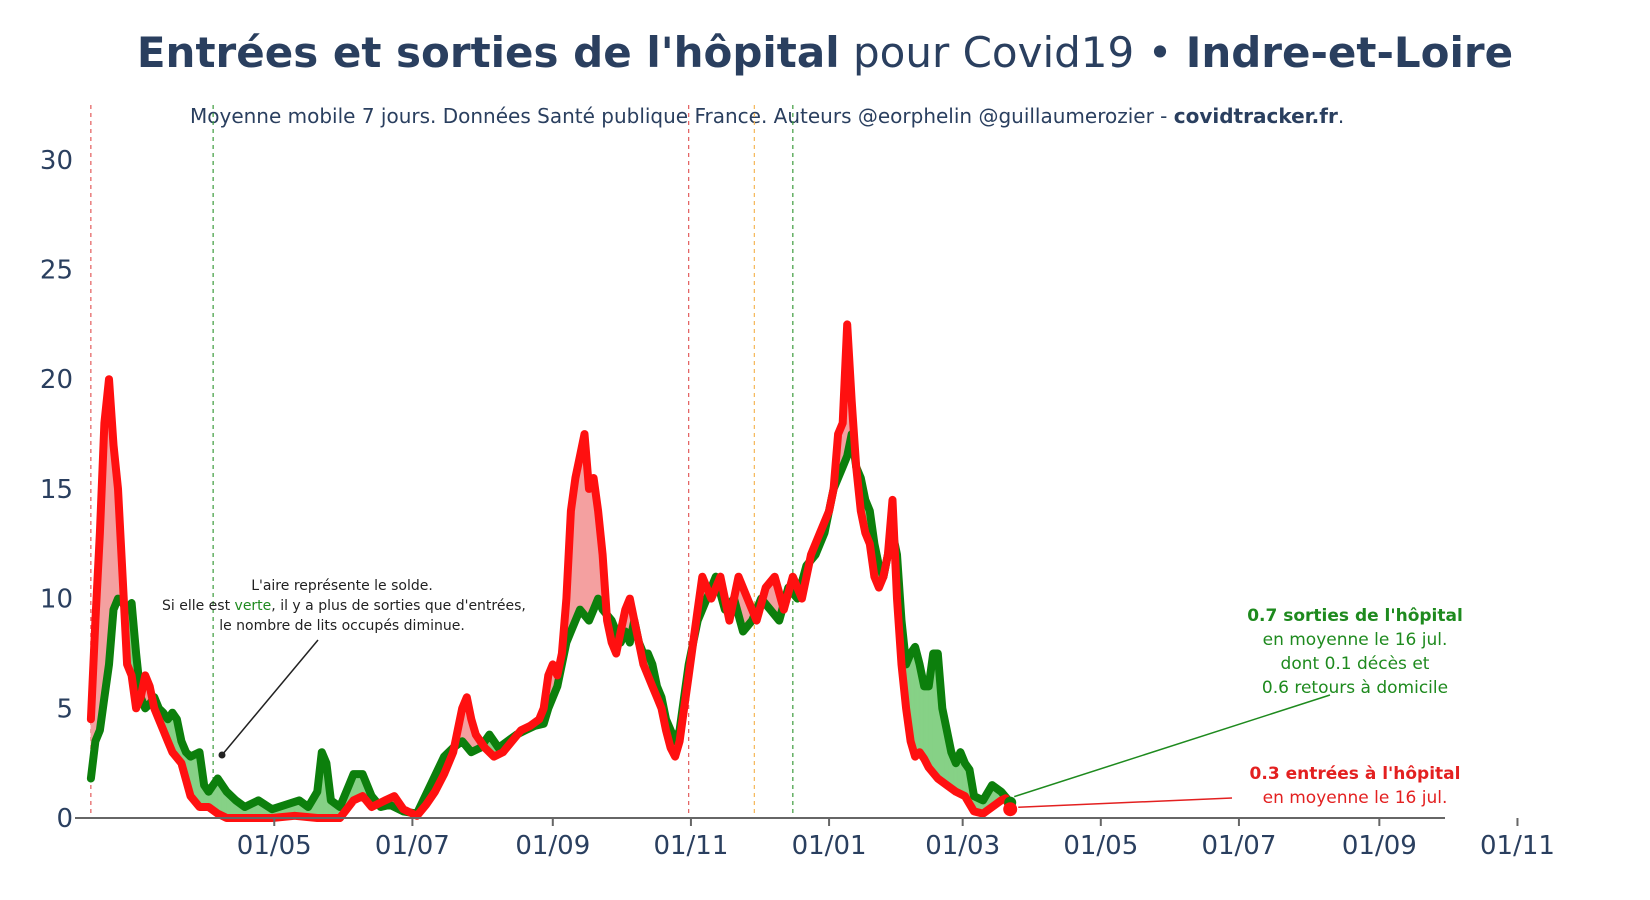 The width and height of the screenshot is (1650, 900). Describe the element at coordinates (590, 552) in the screenshot. I see `area-entrees-excess` at that location.